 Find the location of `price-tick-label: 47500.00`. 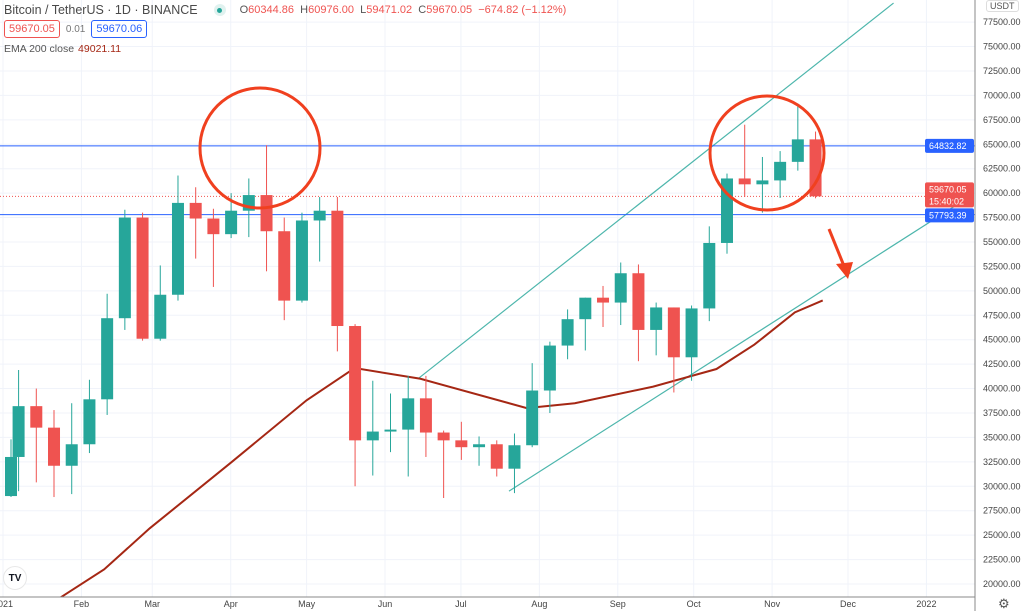

price-tick-label: 47500.00 is located at coordinates (1002, 315).